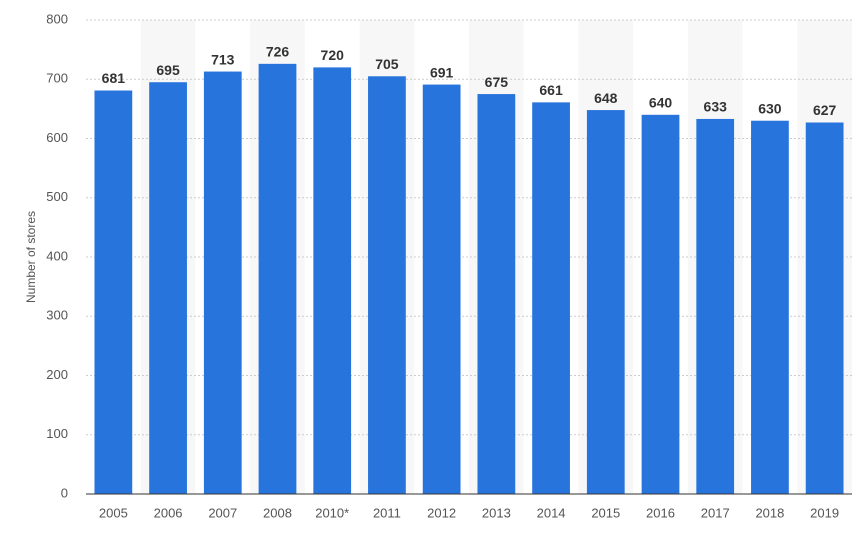 This screenshot has width=867, height=535. Describe the element at coordinates (441, 512) in the screenshot. I see `x-tick-label: 2012` at that location.